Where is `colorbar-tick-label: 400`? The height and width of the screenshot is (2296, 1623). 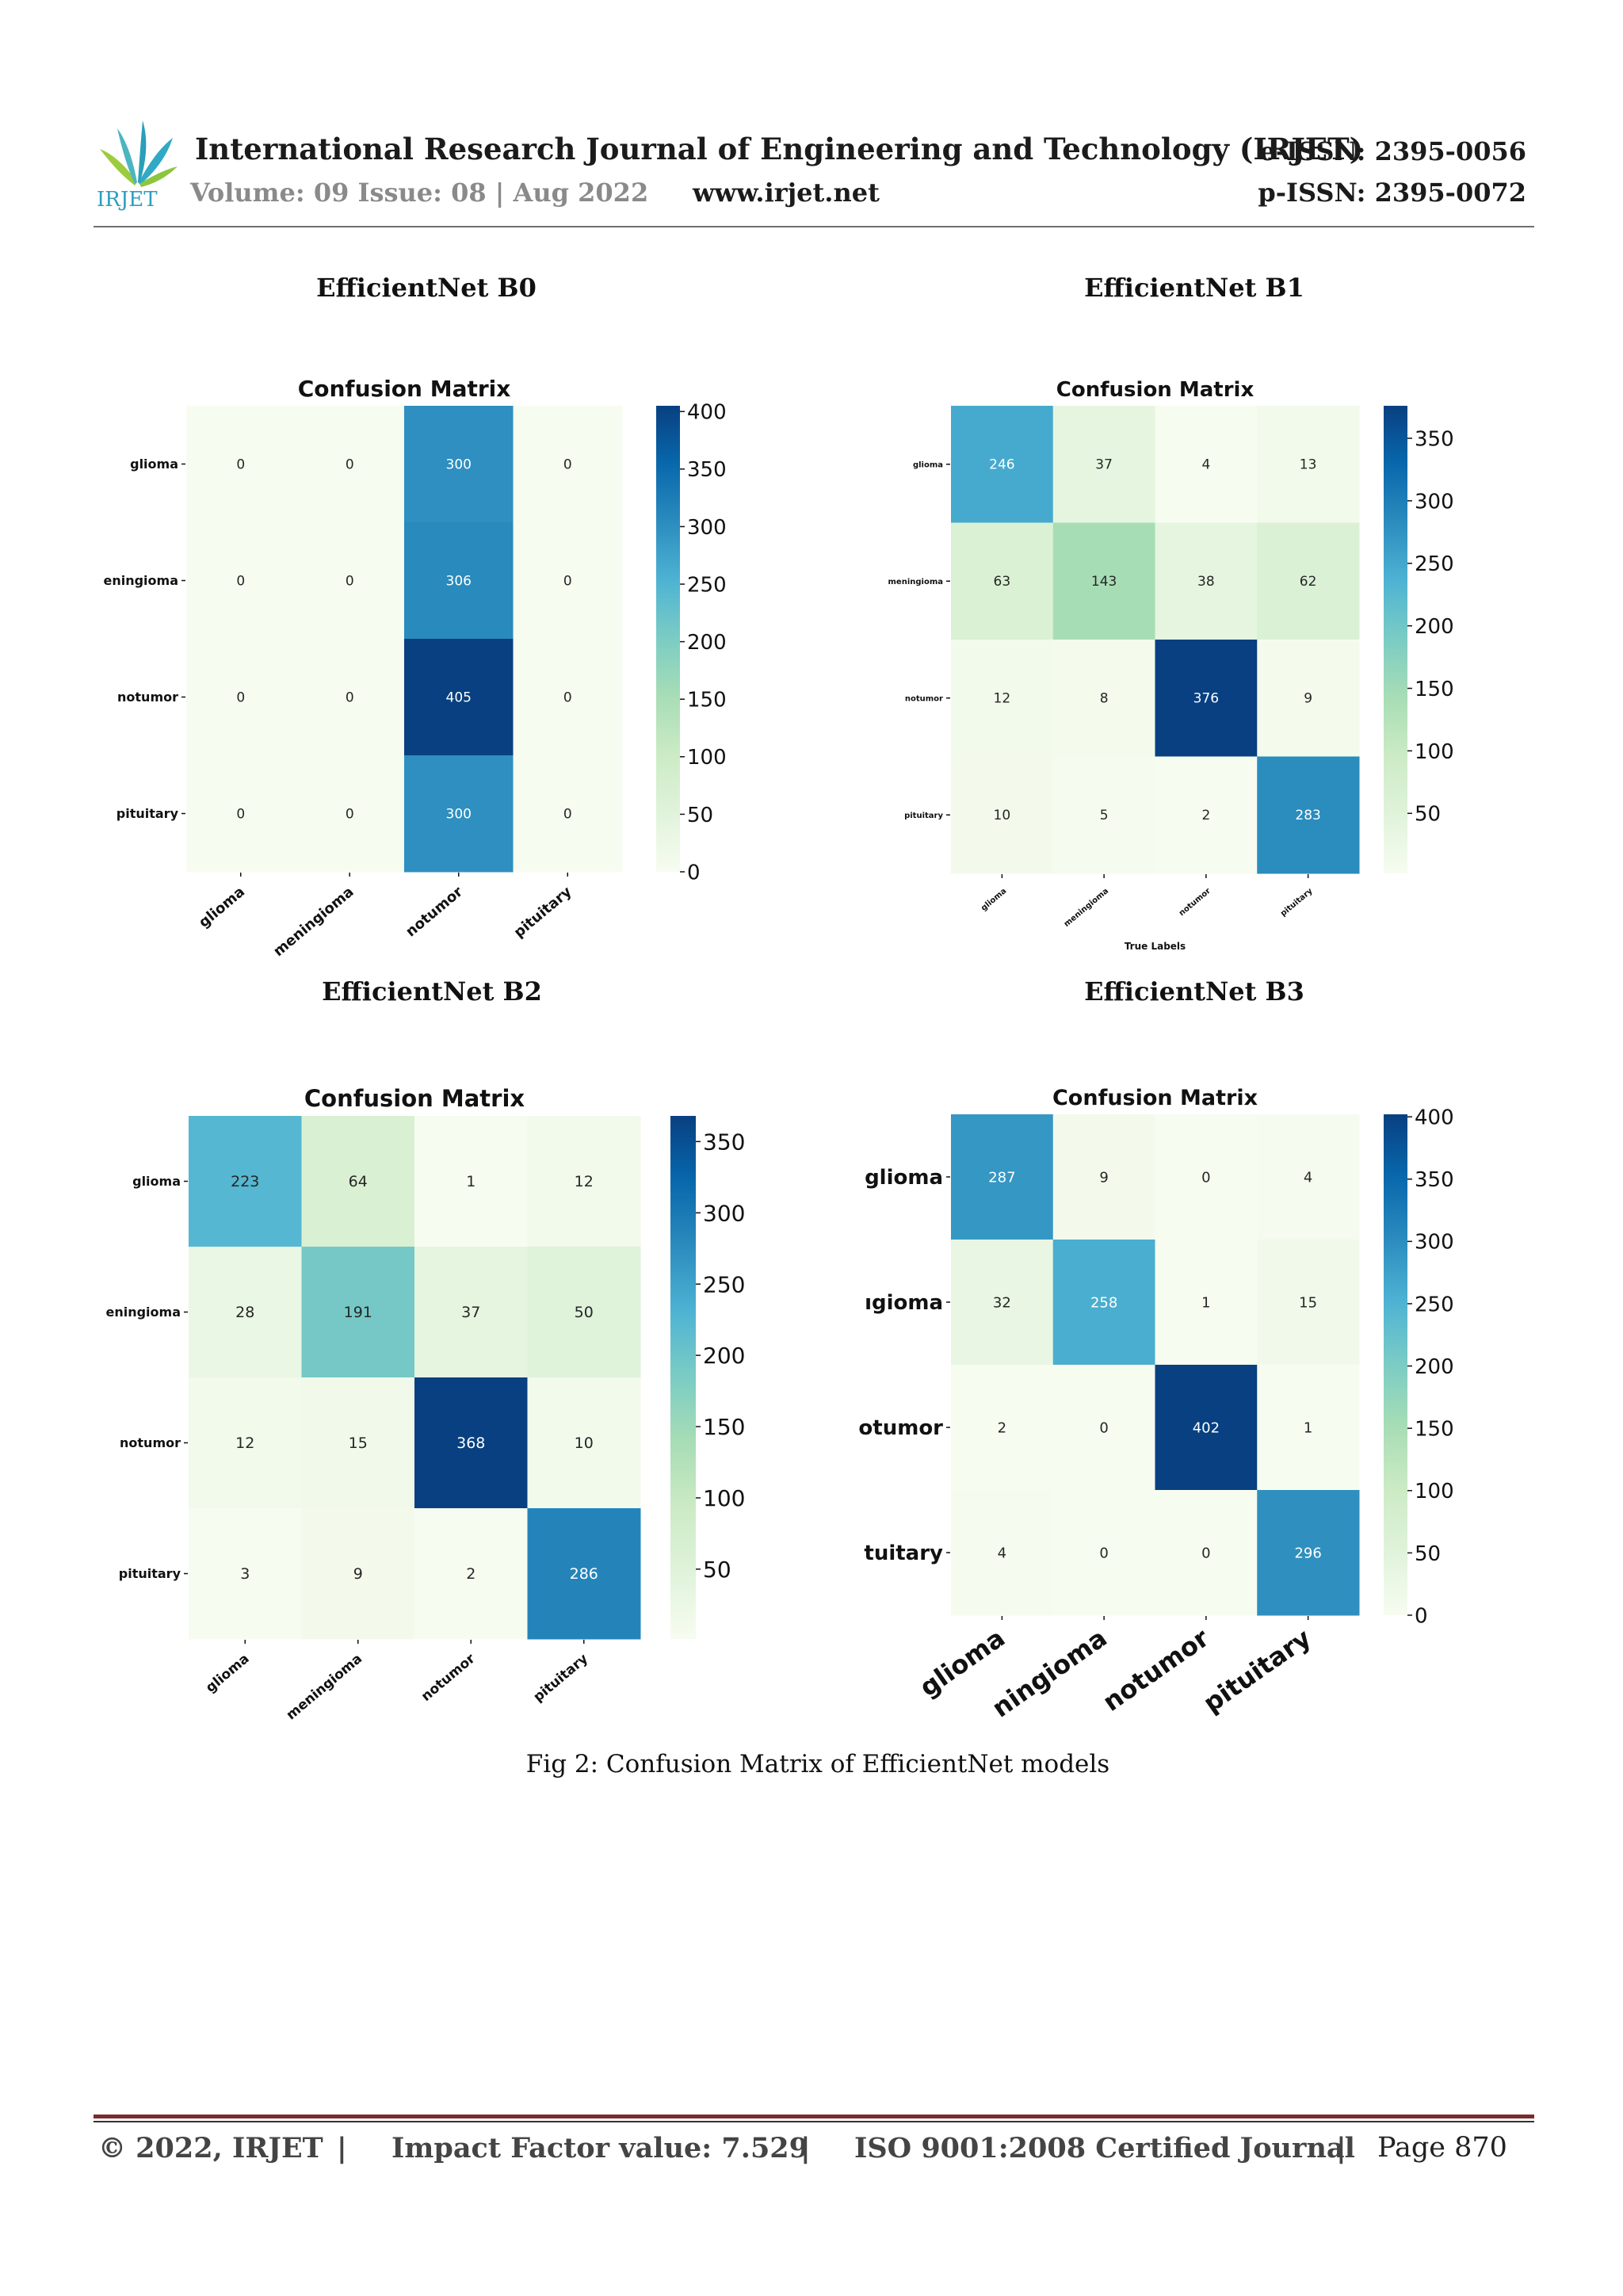 colorbar-tick-label: 400 is located at coordinates (1434, 1118).